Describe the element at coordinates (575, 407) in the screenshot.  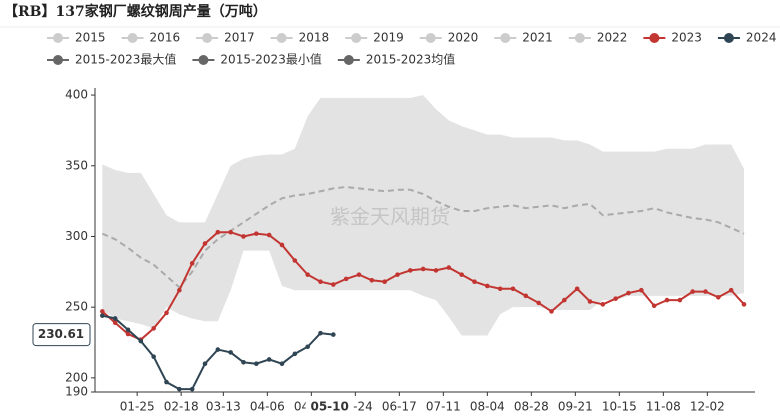
I see `x-tick-label: 09-21` at that location.